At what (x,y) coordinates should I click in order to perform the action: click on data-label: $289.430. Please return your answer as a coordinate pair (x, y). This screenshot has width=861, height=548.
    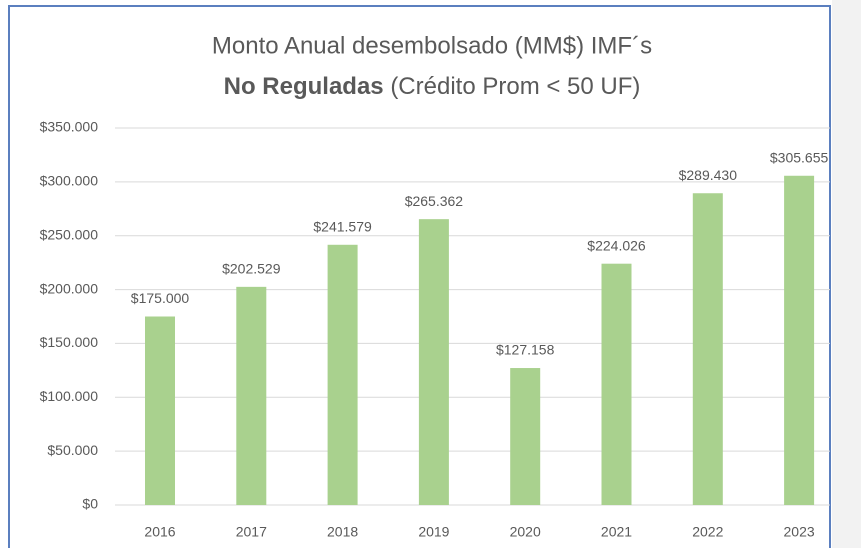
    Looking at the image, I should click on (708, 175).